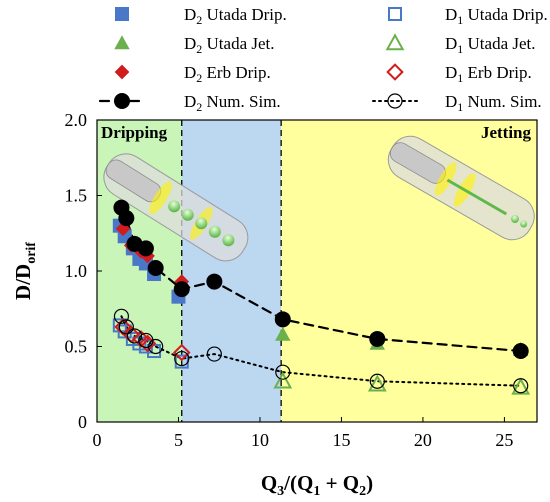  What do you see at coordinates (97, 440) in the screenshot?
I see `x-tick-label-0: 0` at bounding box center [97, 440].